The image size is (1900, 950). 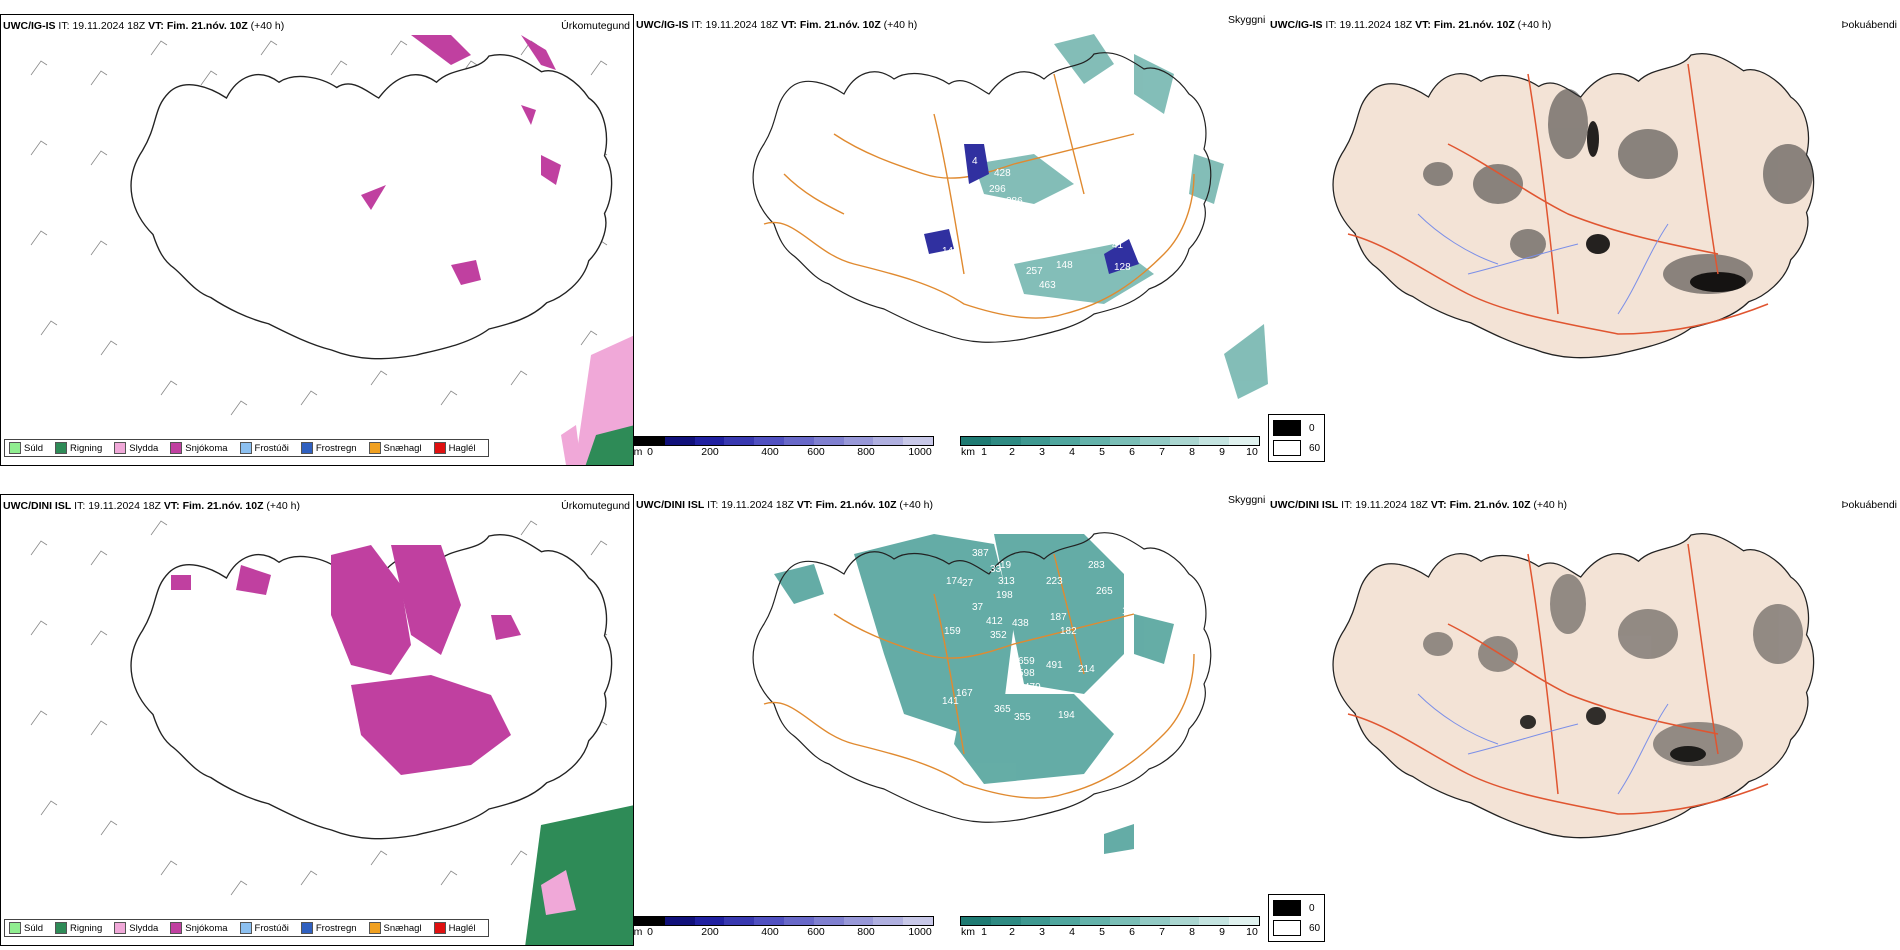 I want to click on ceiling-label: 37, so click(x=978, y=607).